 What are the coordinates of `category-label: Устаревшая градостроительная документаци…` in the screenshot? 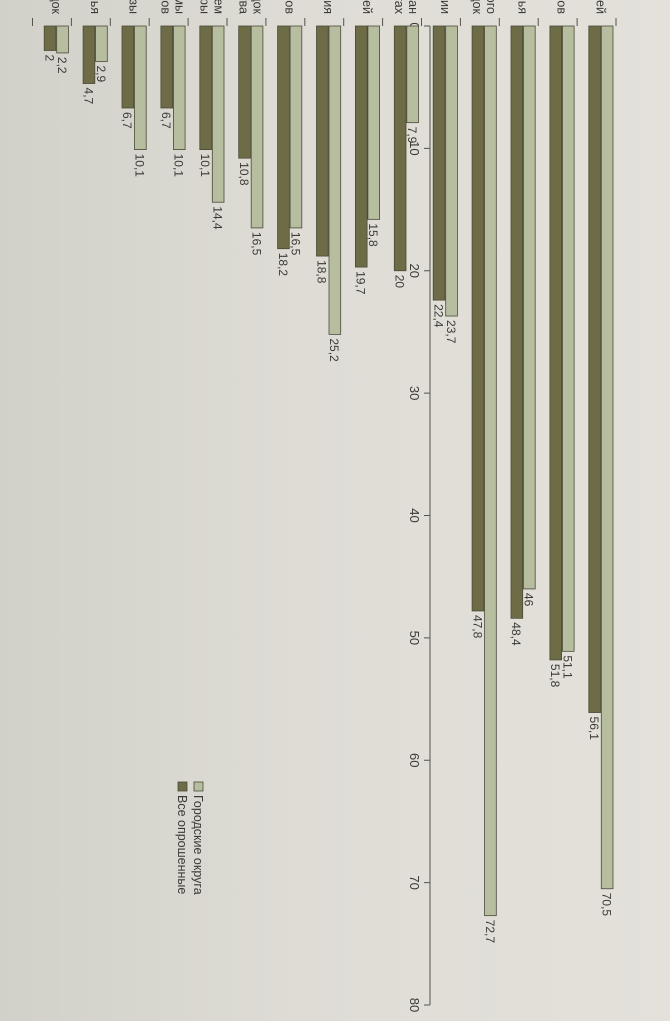 It's located at (328, 7).